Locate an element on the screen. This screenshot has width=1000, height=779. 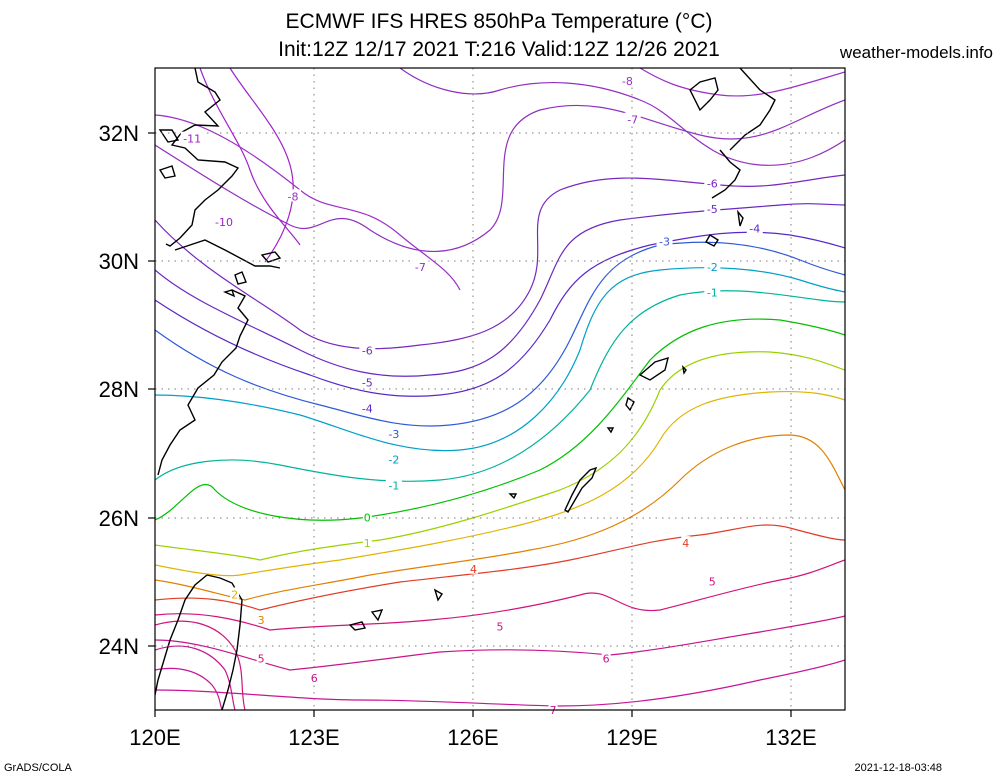
contour-label: 1 is located at coordinates (367, 543).